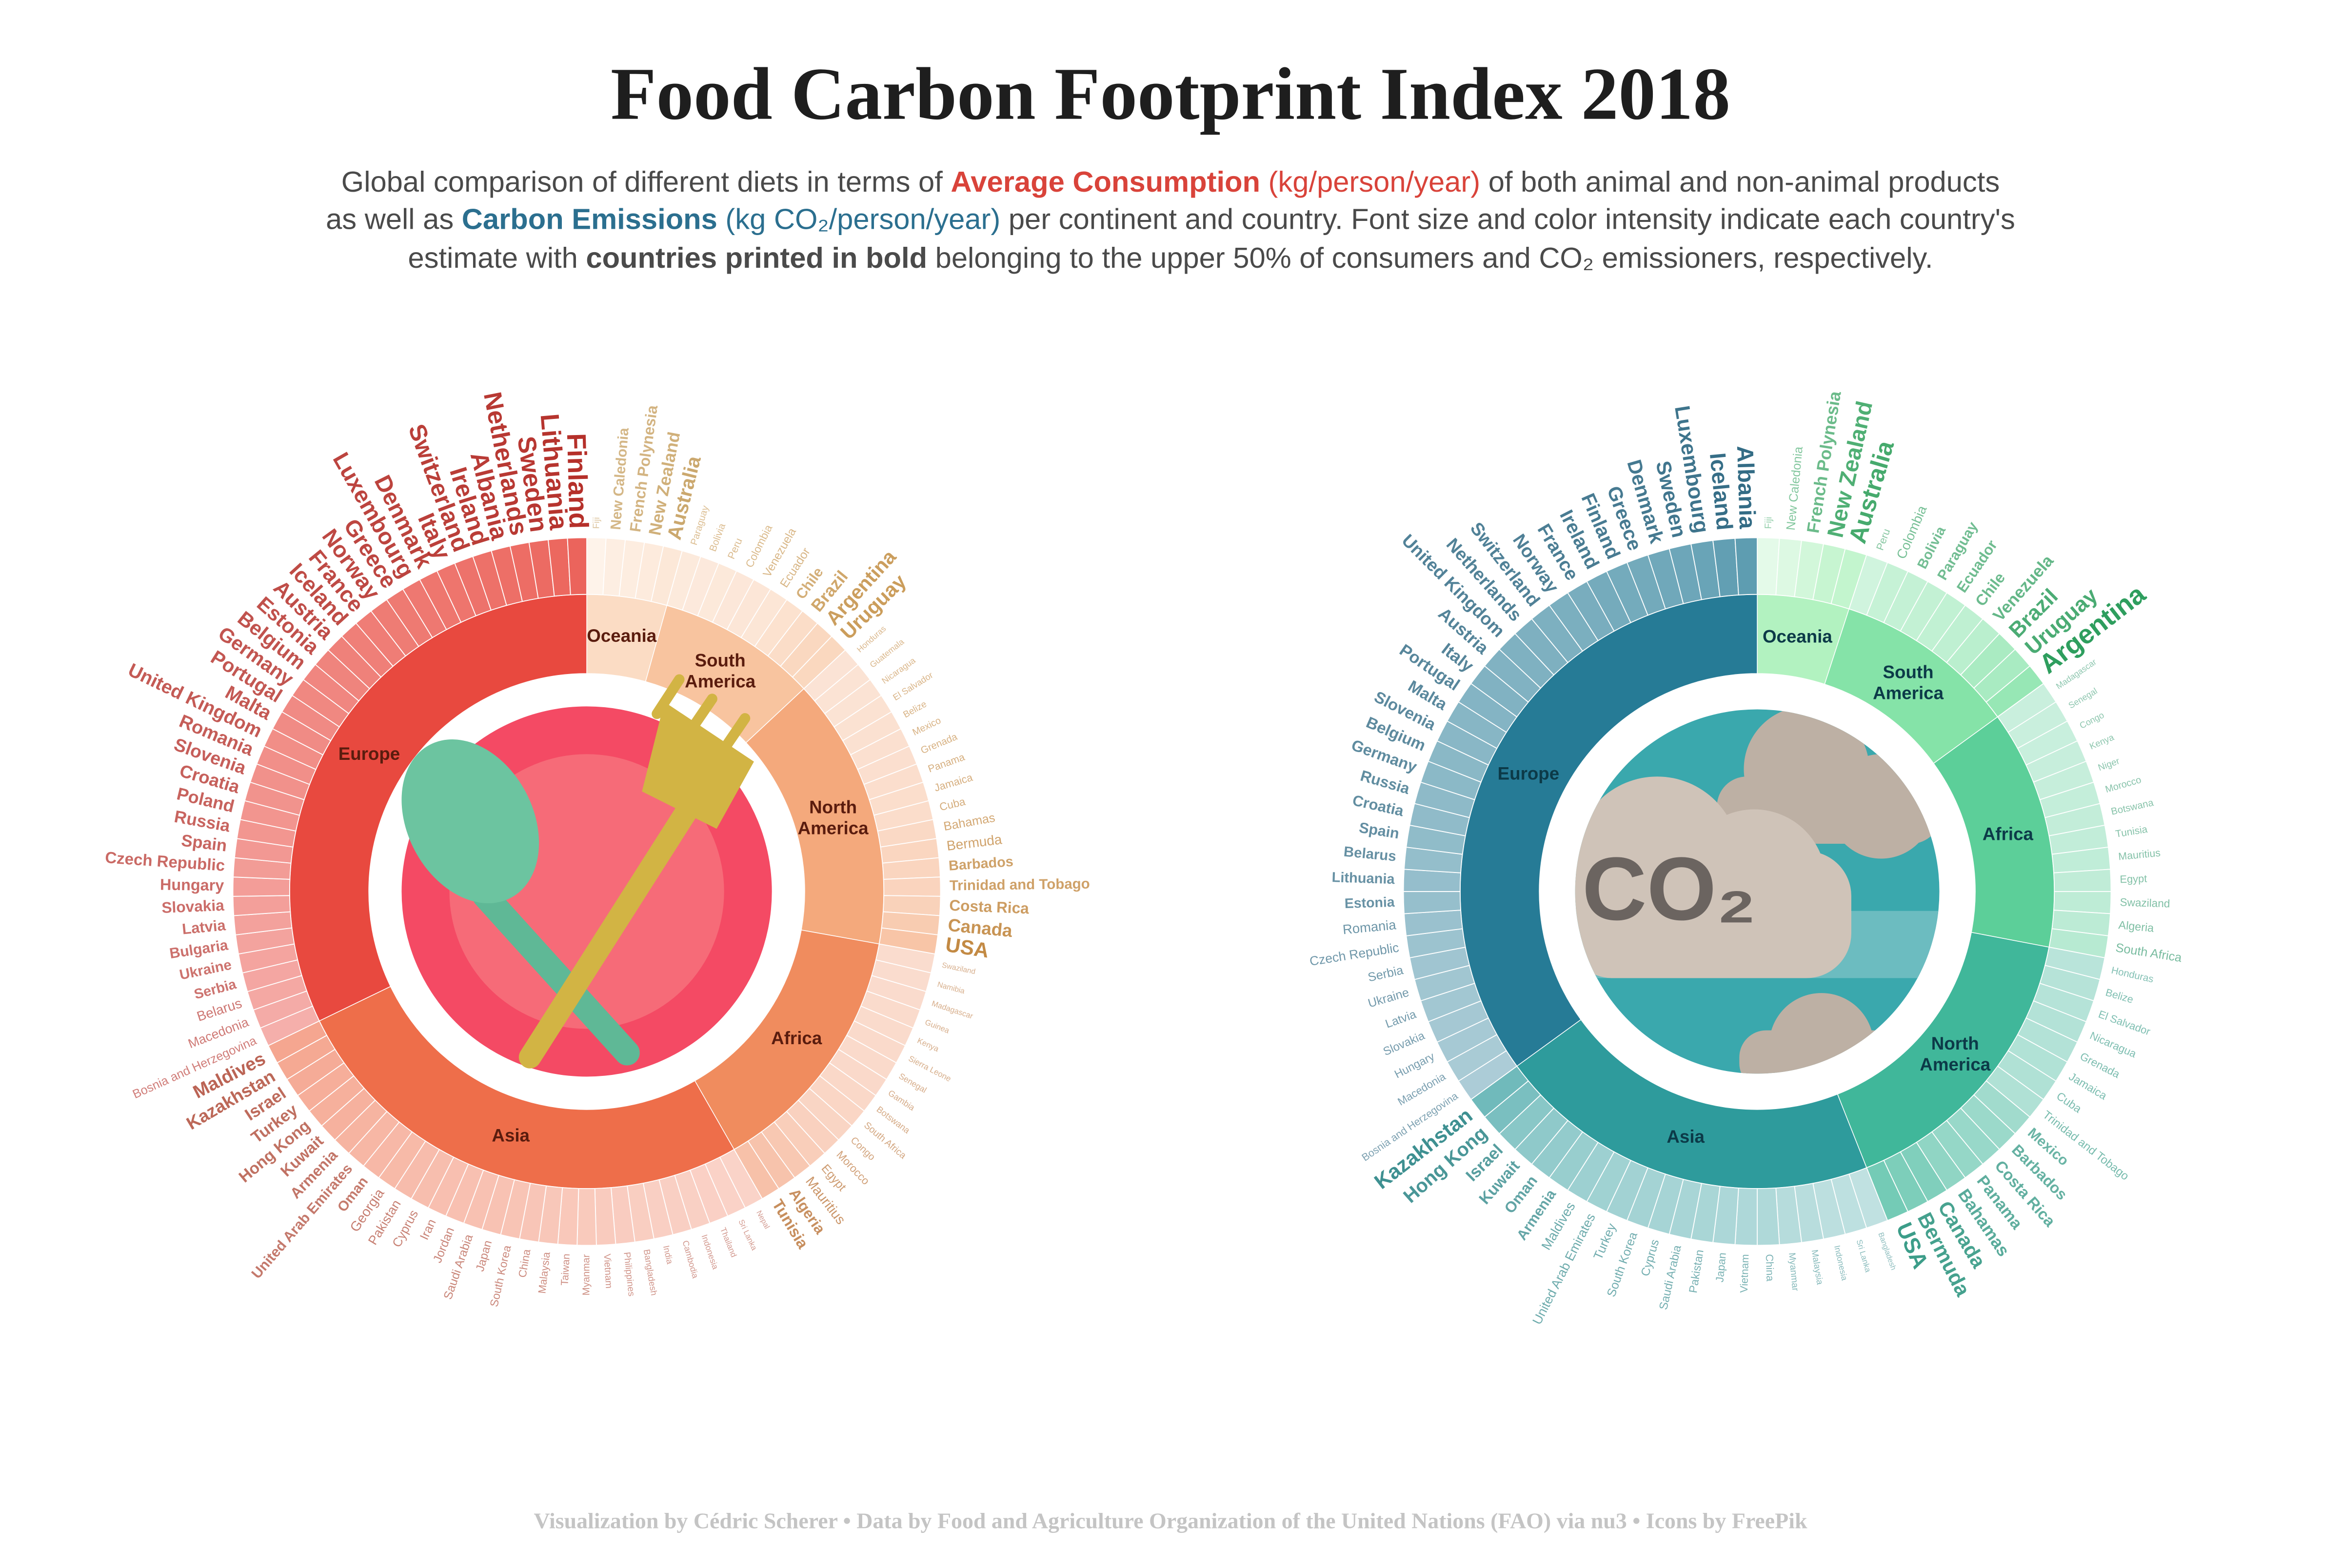  I want to click on country-label: Nicaragua, so click(2113, 1044).